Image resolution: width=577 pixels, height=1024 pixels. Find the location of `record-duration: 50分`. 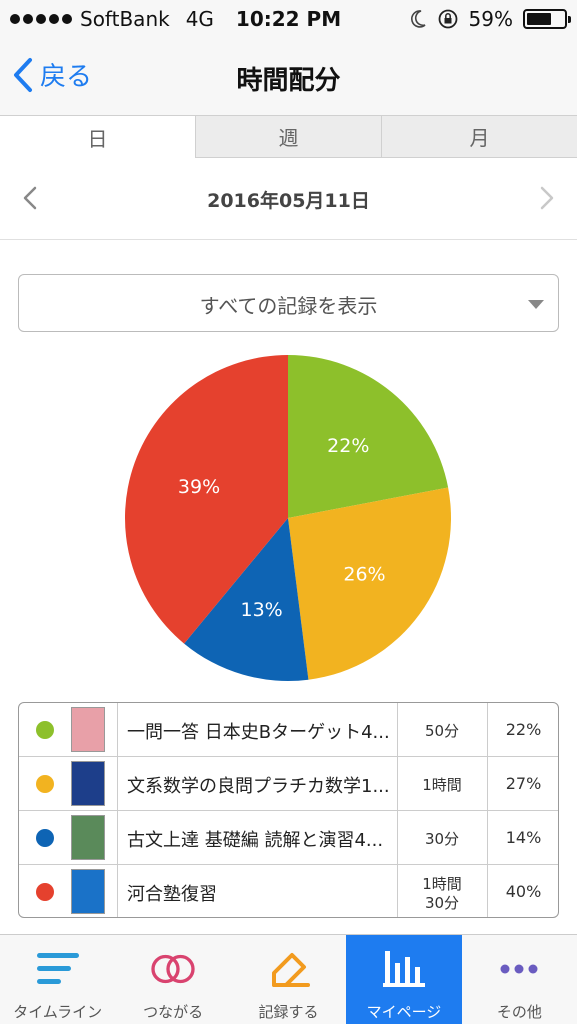

record-duration: 50分 is located at coordinates (442, 731).